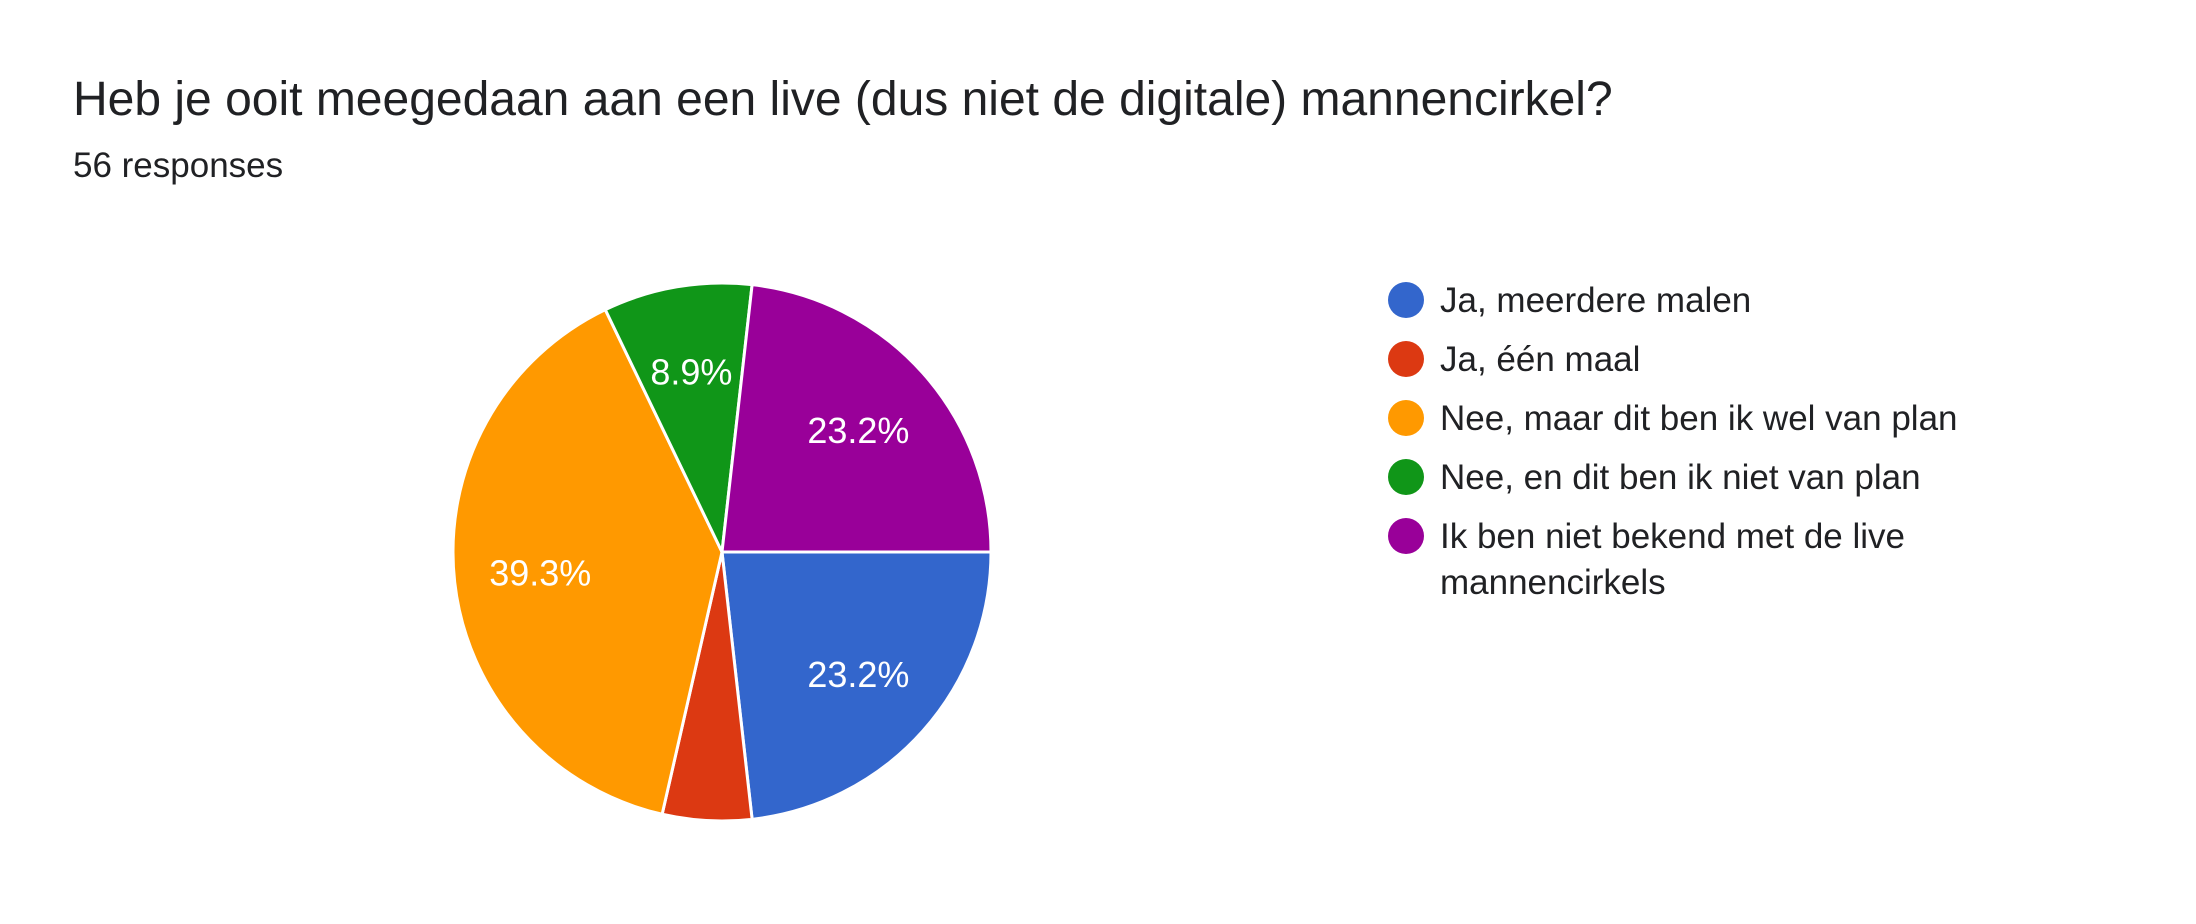 This screenshot has height=924, width=2196. I want to click on legend-item: Ja, meerdere malen, so click(1694, 301).